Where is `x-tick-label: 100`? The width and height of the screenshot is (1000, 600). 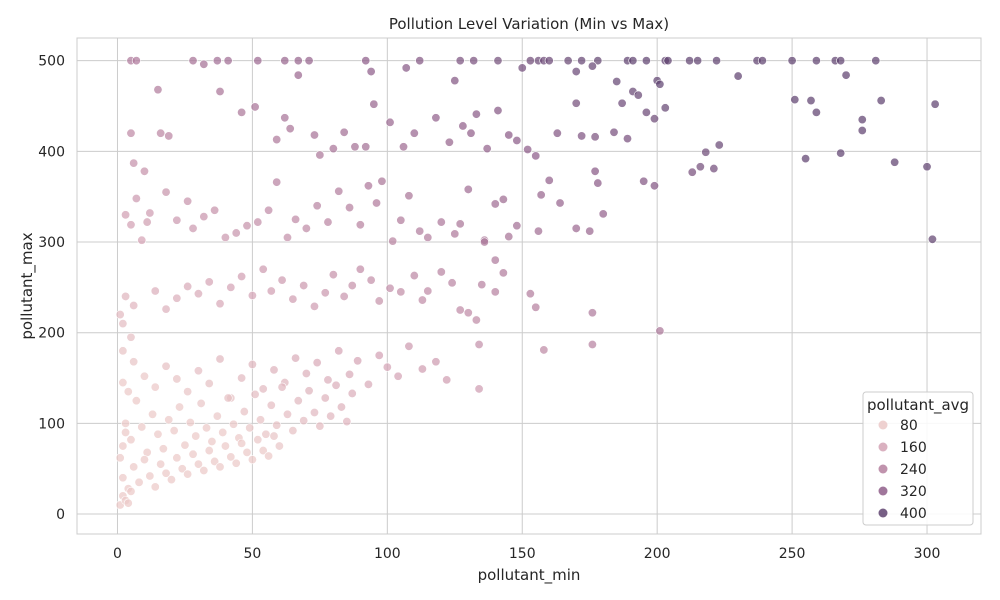 x-tick-label: 100 is located at coordinates (387, 554).